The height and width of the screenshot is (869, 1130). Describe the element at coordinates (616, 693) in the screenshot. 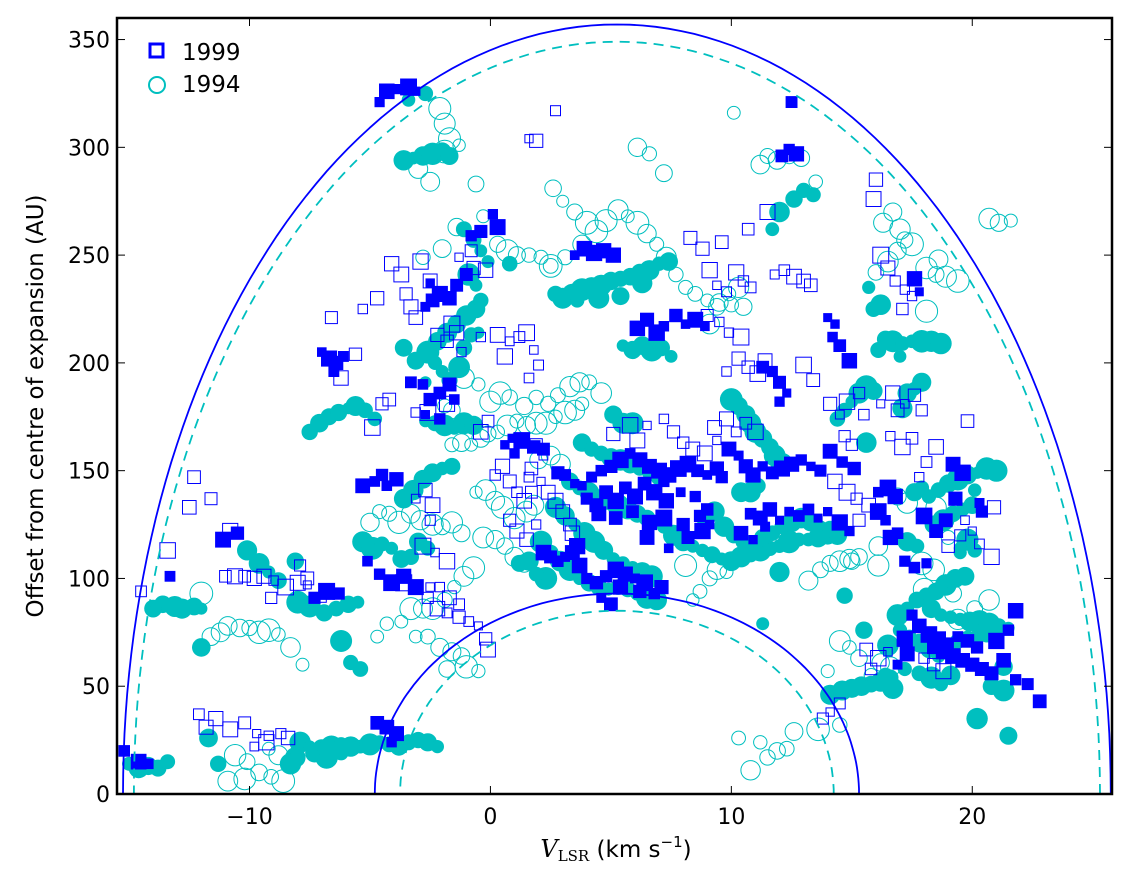

I see `shell-1999-inner` at that location.